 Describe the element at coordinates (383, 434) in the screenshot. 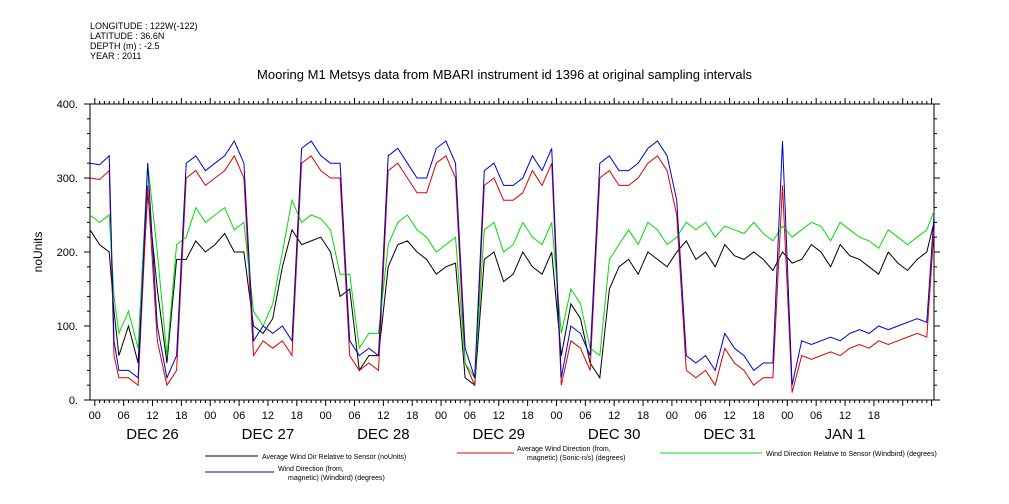

I see `day-label: DEC 28` at that location.